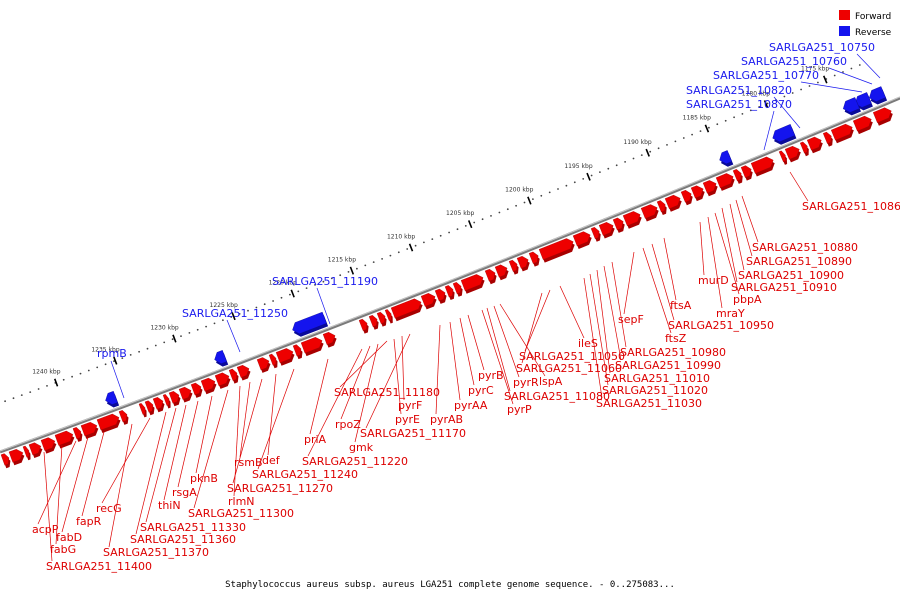 Image resolution: width=900 pixels, height=600 pixels. Describe the element at coordinates (649, 403) in the screenshot. I see `forward-gene-label: SARLGA251_11030` at that location.